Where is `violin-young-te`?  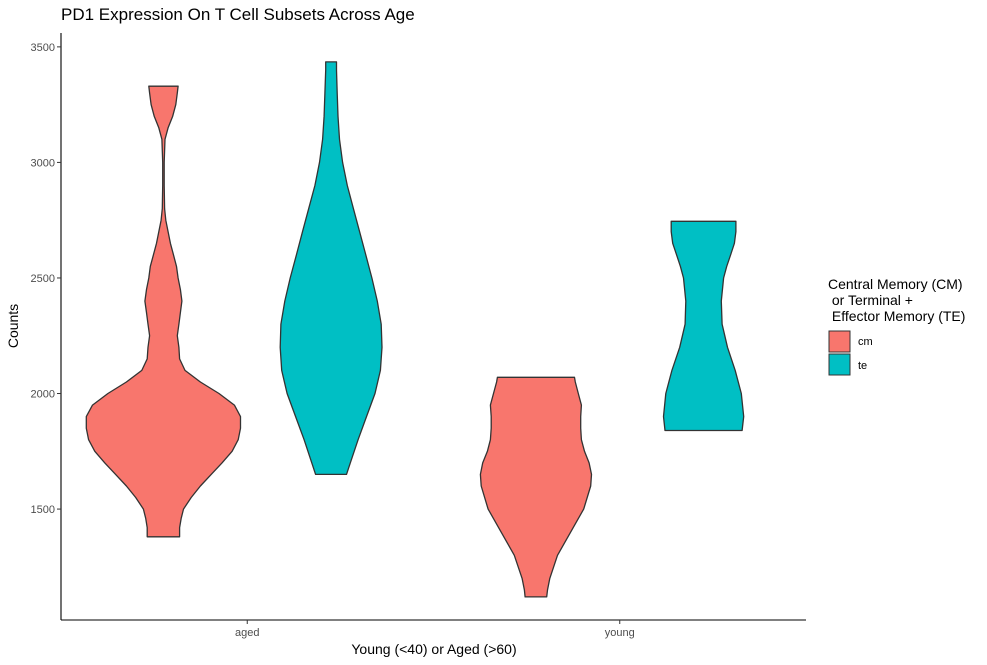
violin-young-te is located at coordinates (703, 326).